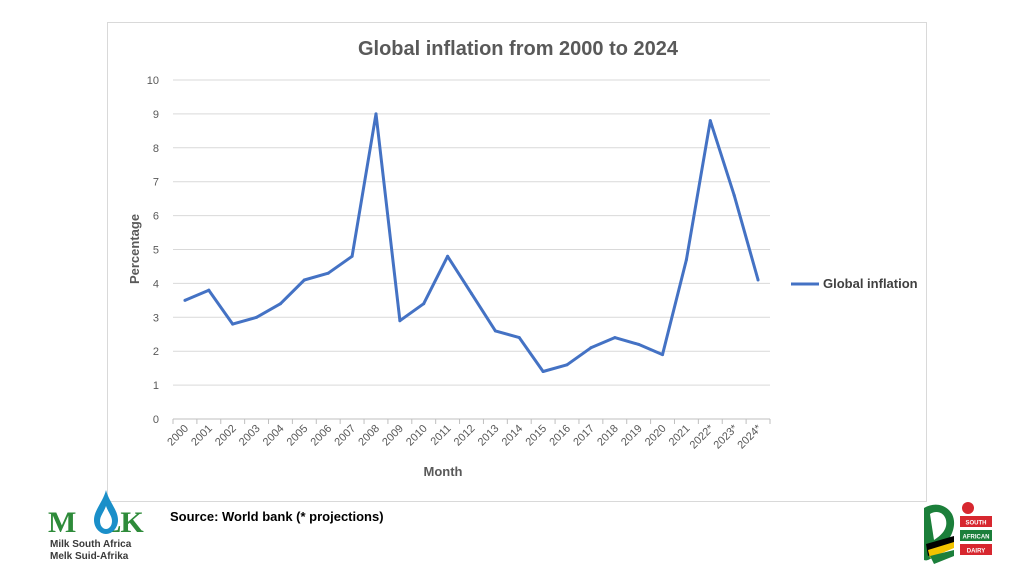 This screenshot has width=1024, height=576. Describe the element at coordinates (749, 436) in the screenshot. I see `x-tick-label: 2024*` at that location.